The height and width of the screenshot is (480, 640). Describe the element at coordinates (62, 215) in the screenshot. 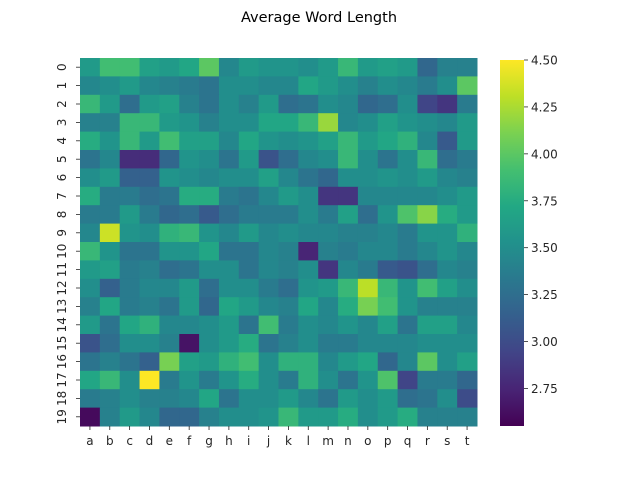

I see `y-tick-label: 8` at that location.